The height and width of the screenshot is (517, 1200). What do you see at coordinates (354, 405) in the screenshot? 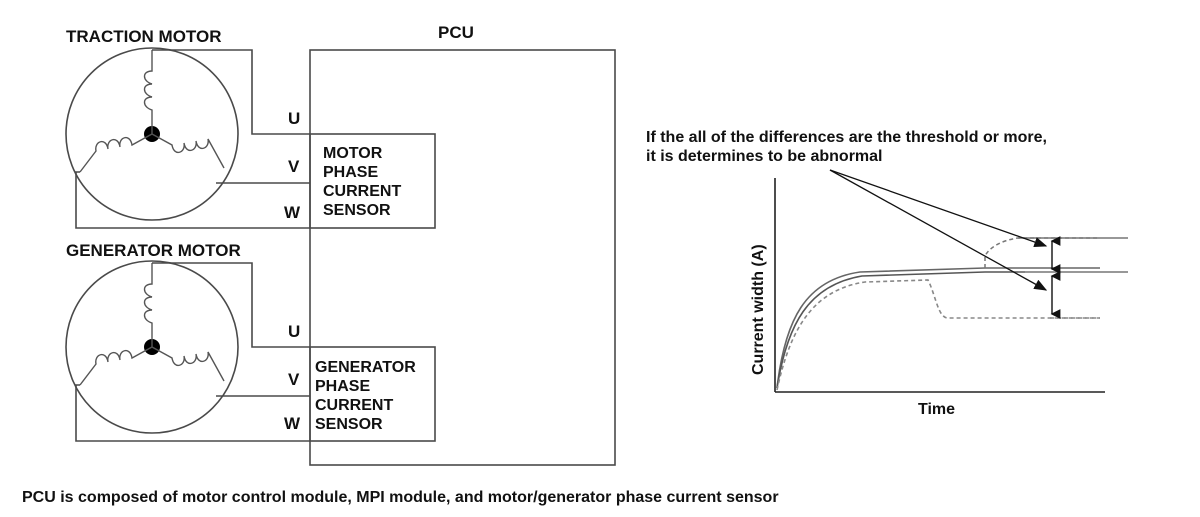
I see `generator-sensor-line-3: CURRENT` at bounding box center [354, 405].